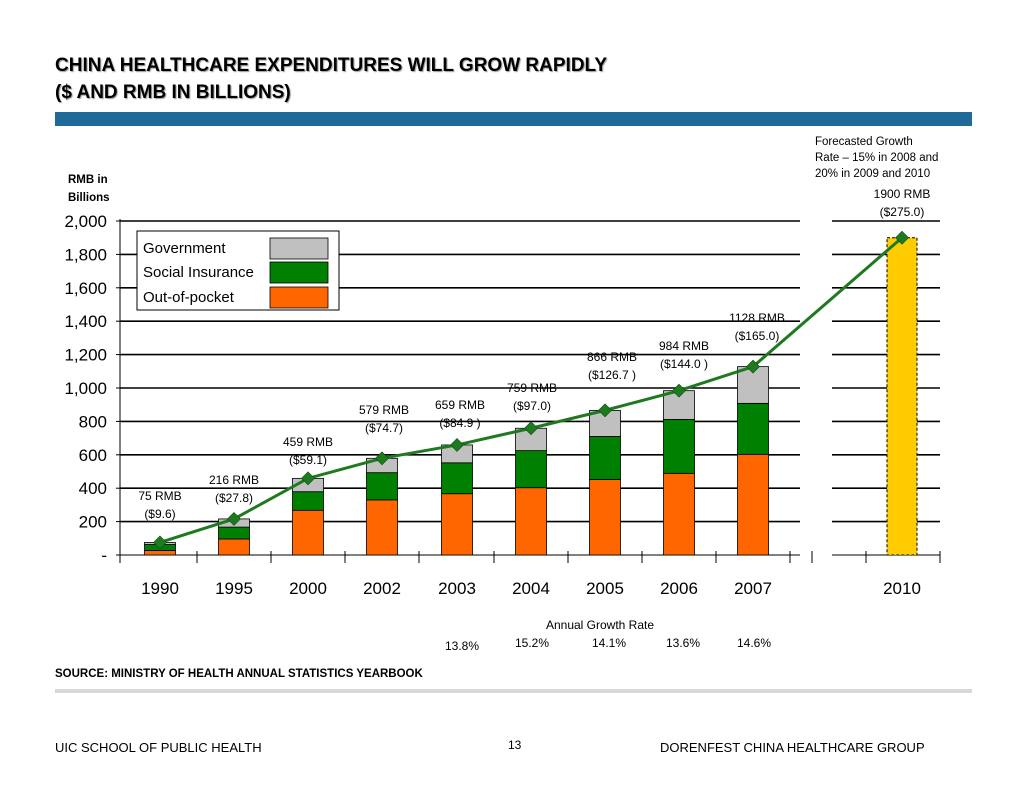 Image resolution: width=1024 pixels, height=791 pixels. What do you see at coordinates (93, 522) in the screenshot?
I see `y-tick-label: 200` at bounding box center [93, 522].